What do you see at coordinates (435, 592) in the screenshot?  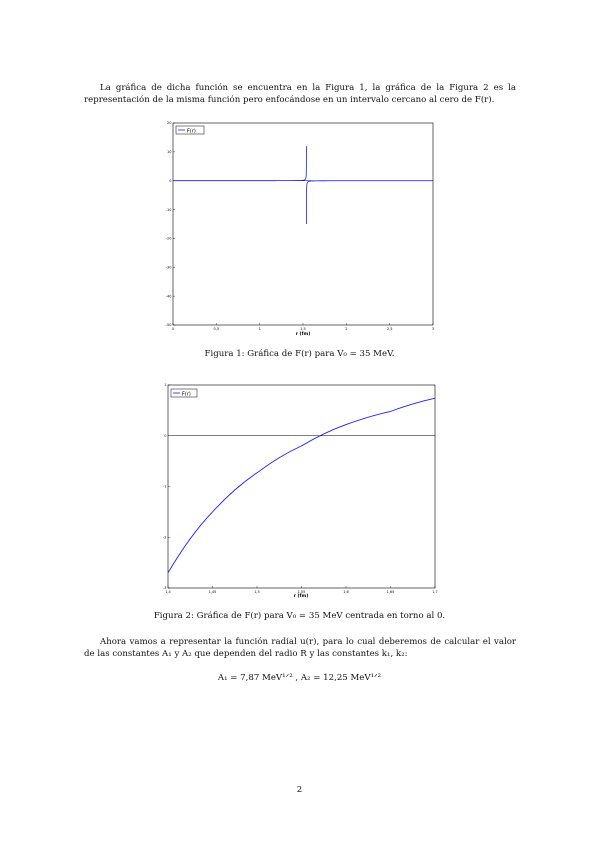 I see `figure2-xtick-label: 1,7` at bounding box center [435, 592].